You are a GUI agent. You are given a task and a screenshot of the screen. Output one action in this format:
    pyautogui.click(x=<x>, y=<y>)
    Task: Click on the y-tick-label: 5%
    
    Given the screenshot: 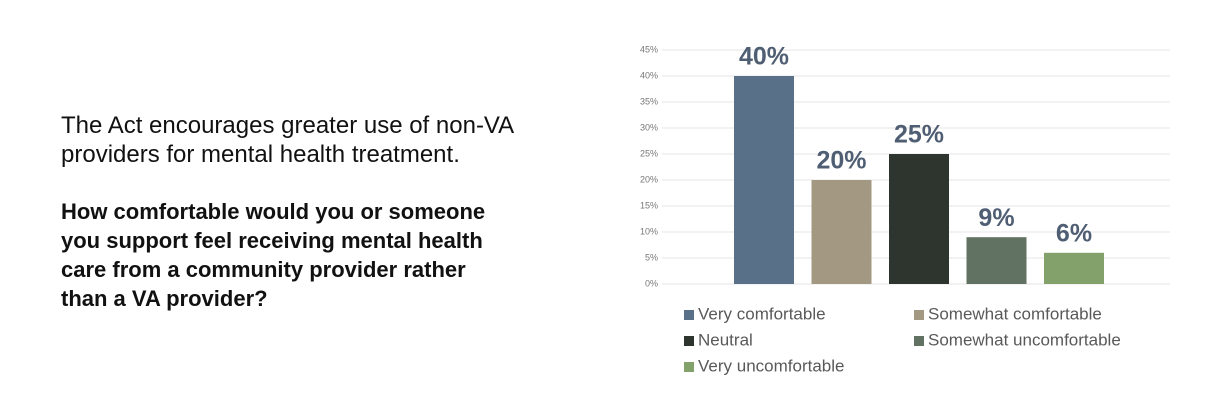 What is the action you would take?
    pyautogui.click(x=651, y=257)
    